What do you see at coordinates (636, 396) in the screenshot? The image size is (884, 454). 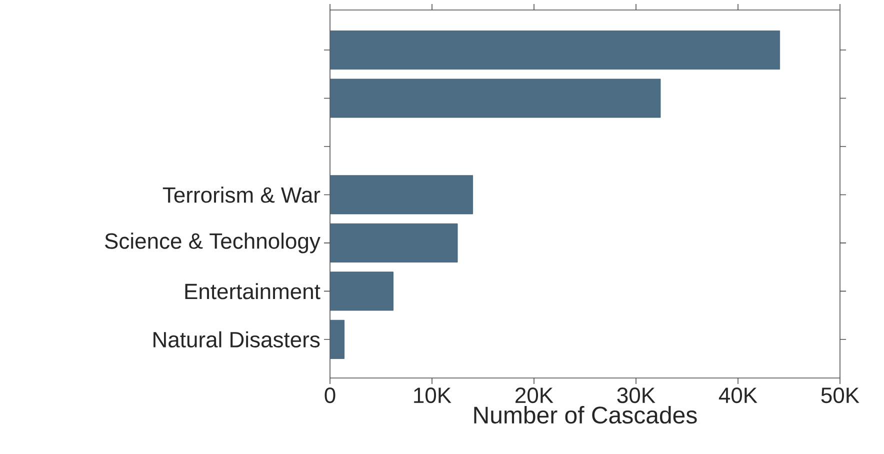 I see `x-tick-label: 30K` at bounding box center [636, 396].